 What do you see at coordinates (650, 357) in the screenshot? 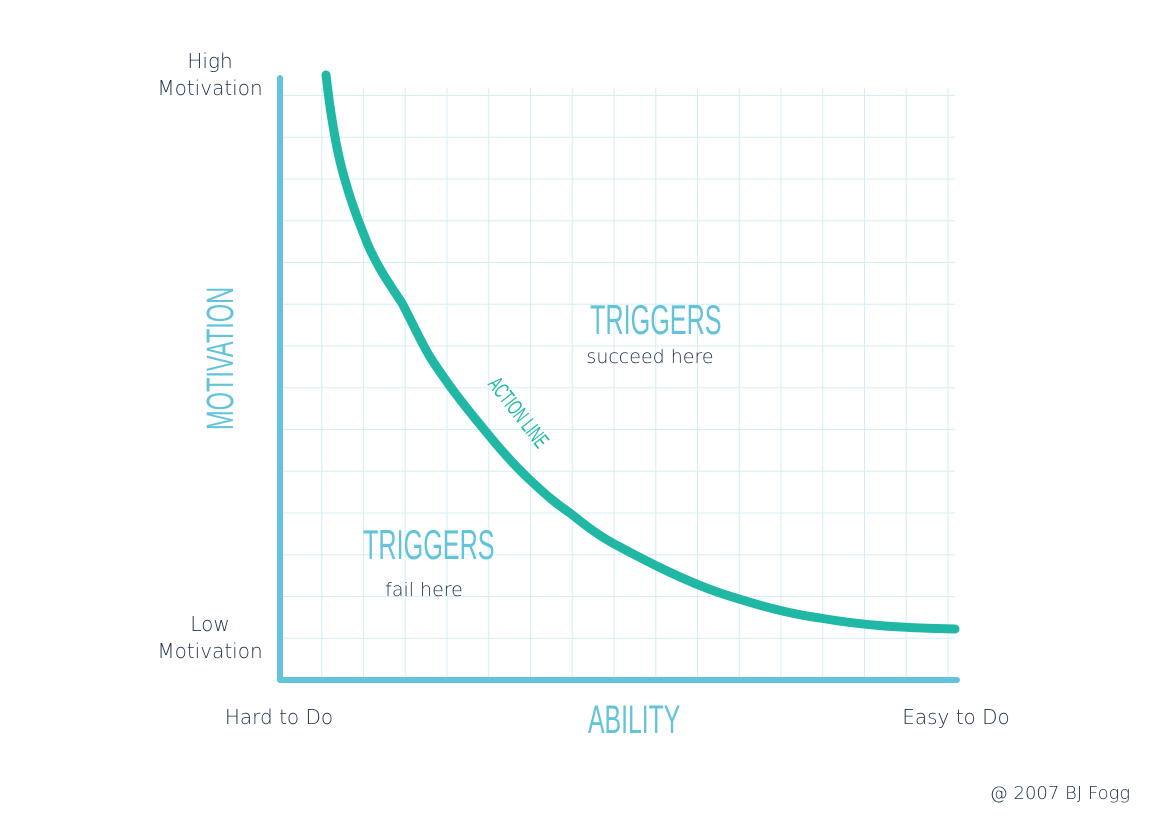
I see `triggers-succeed-subtitle: succeed here` at bounding box center [650, 357].